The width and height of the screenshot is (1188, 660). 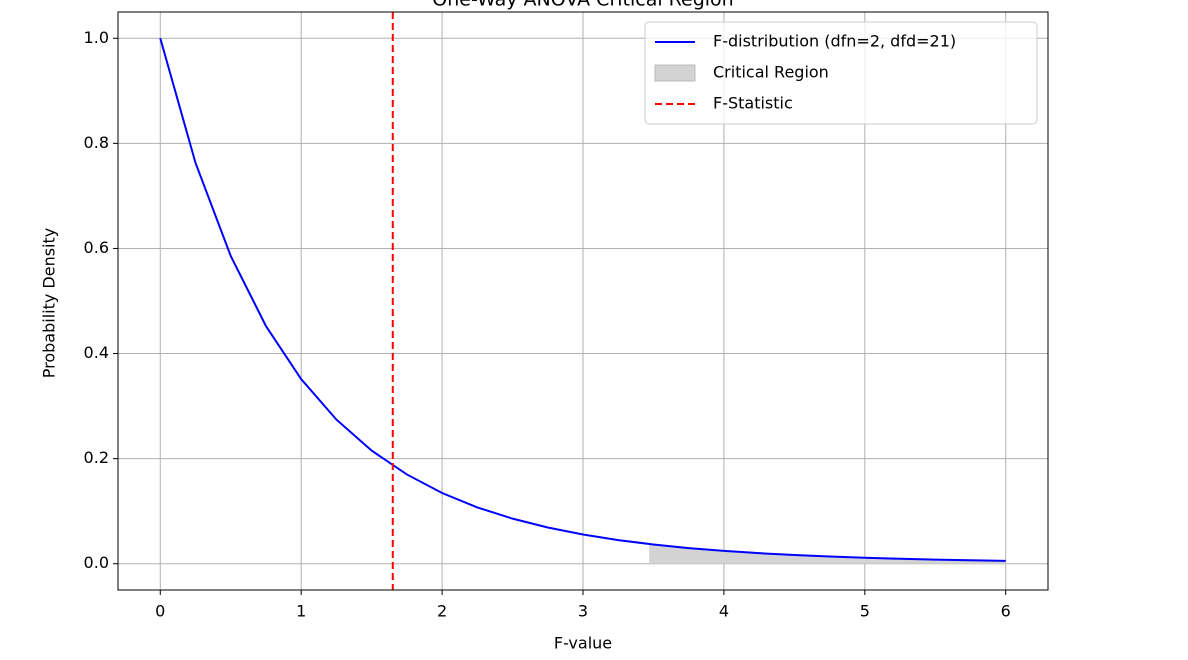 I want to click on x-tick-label: 1, so click(x=301, y=611).